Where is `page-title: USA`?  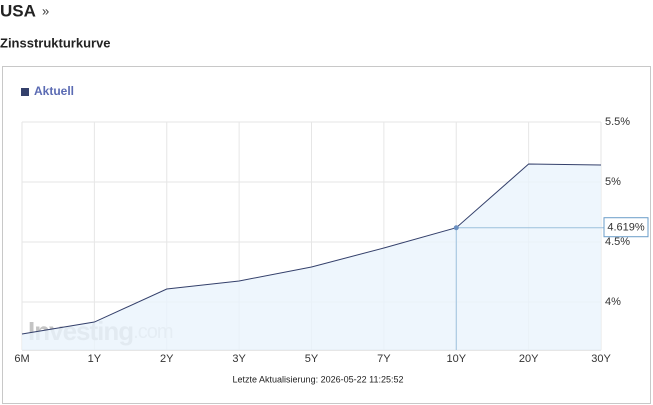 page-title: USA is located at coordinates (18, 10).